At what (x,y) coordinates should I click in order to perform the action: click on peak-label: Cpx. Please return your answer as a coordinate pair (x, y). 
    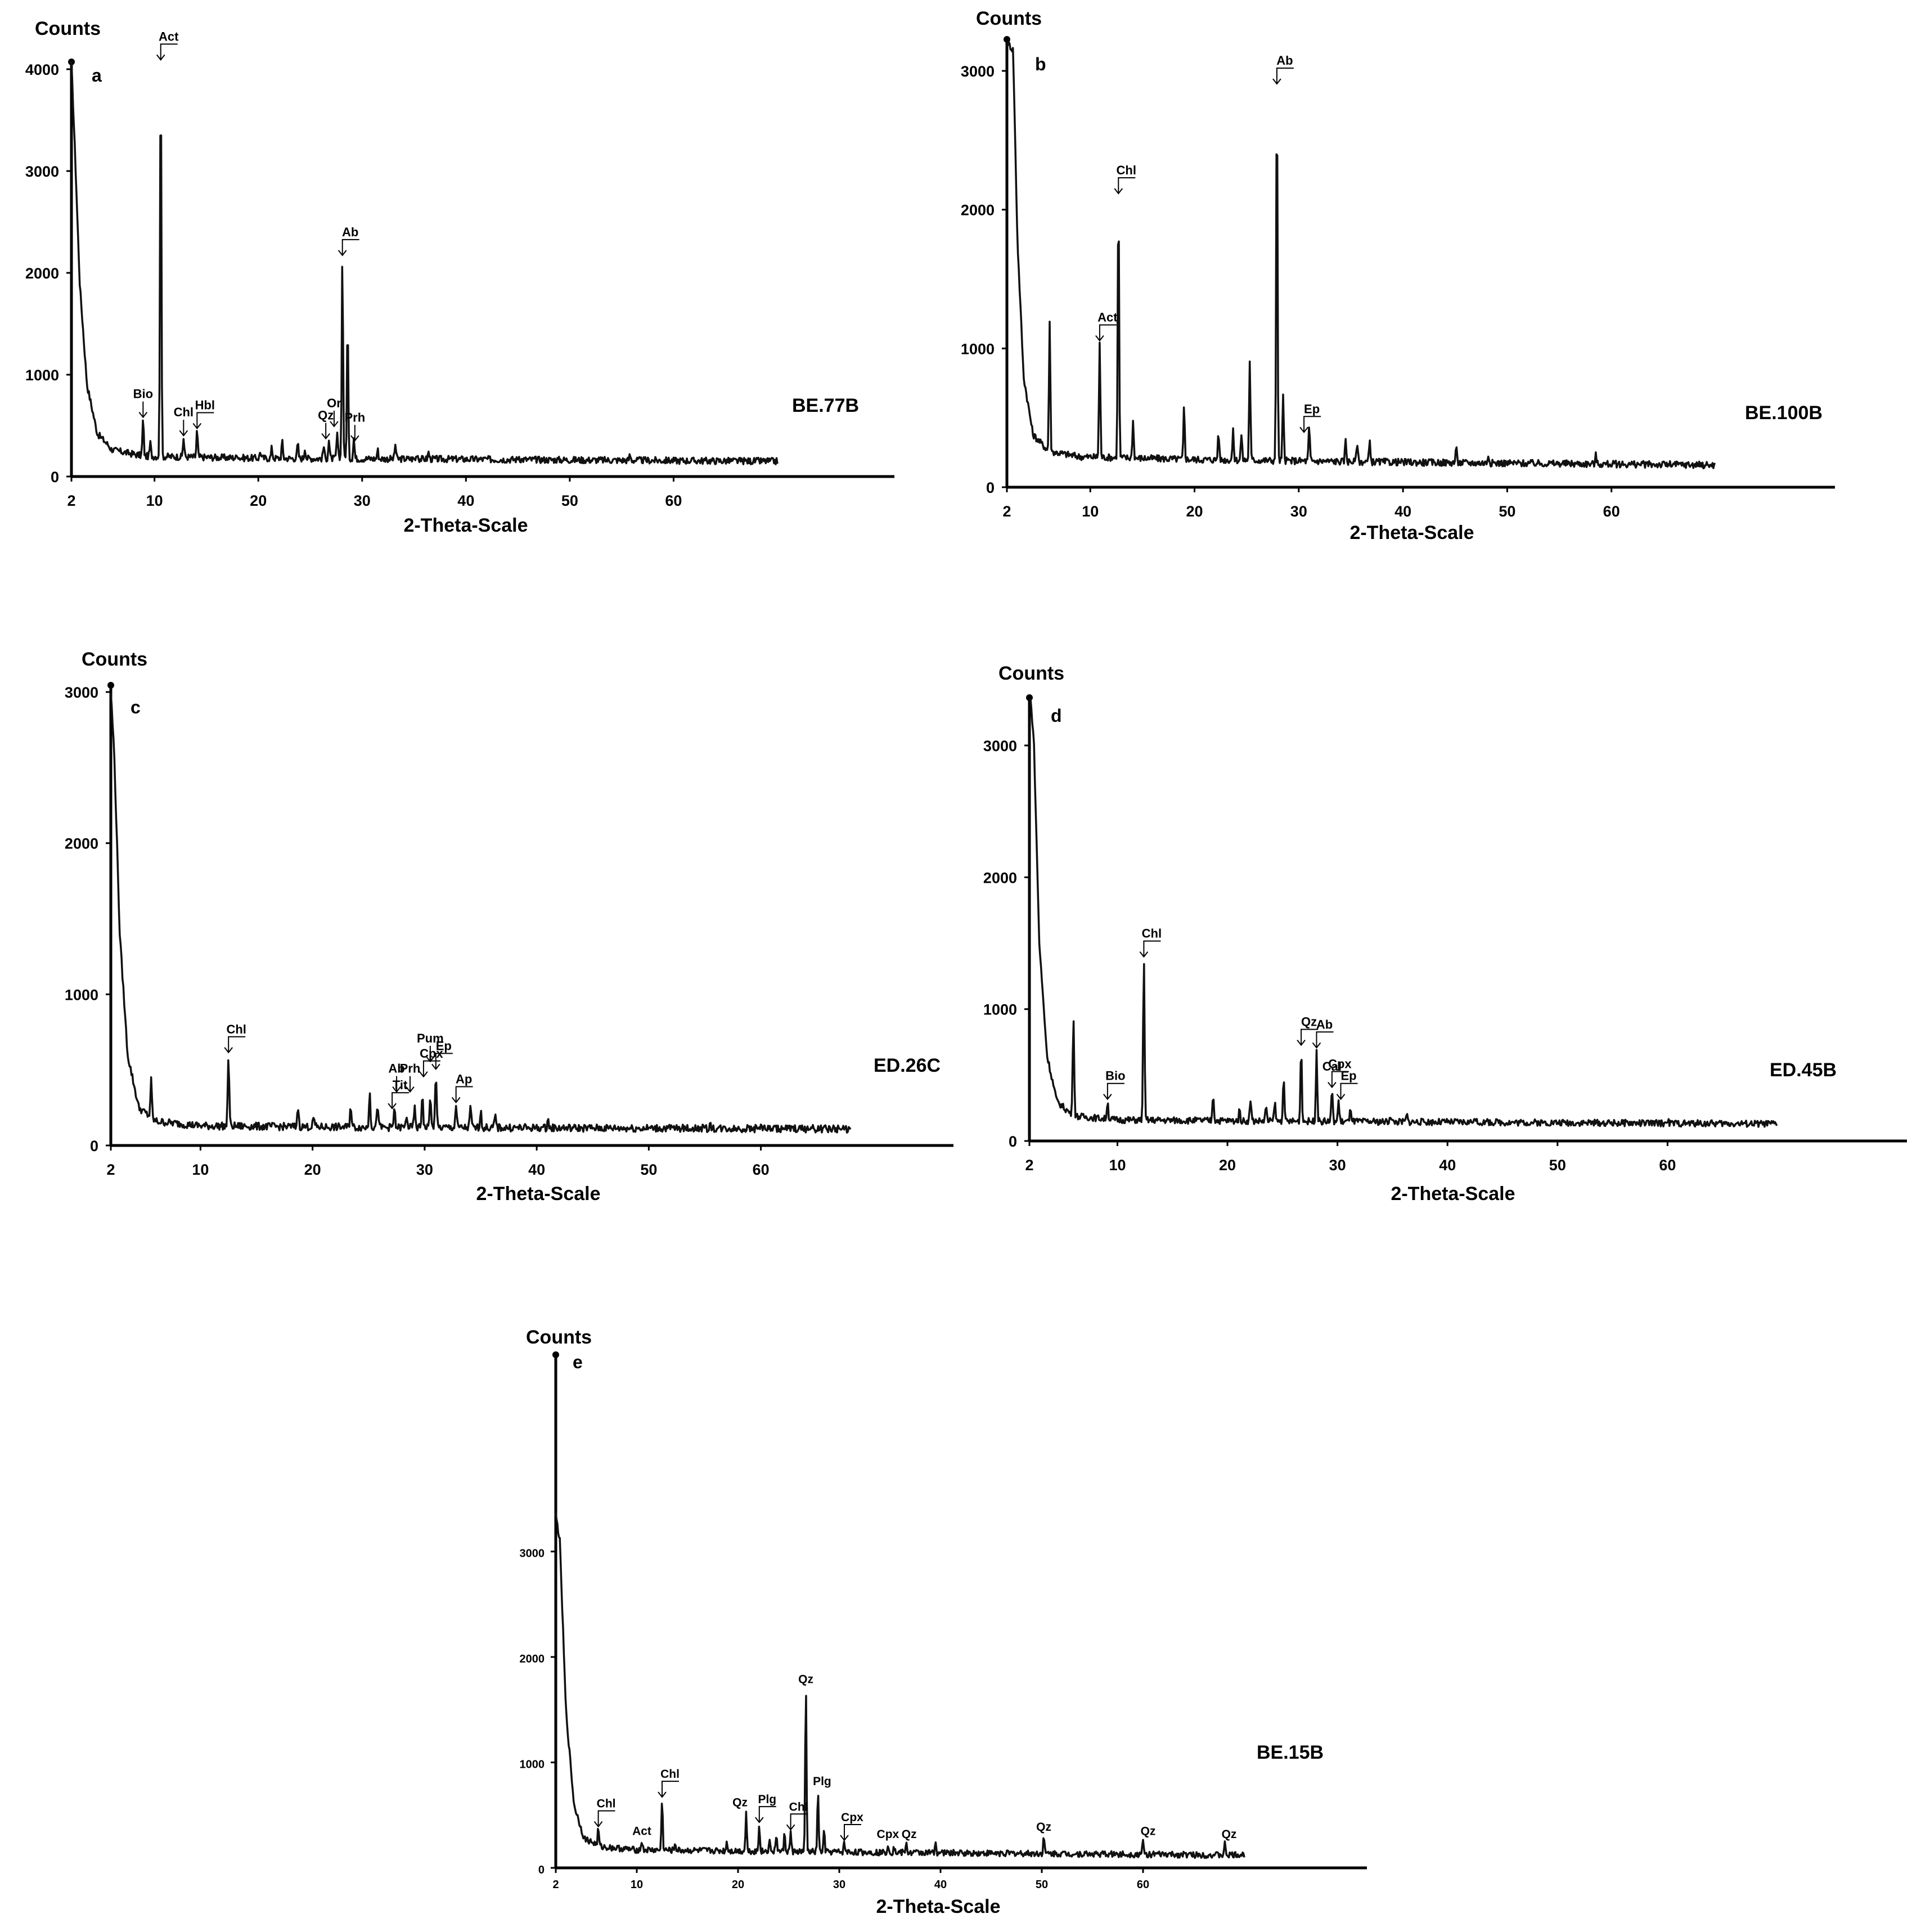
    Looking at the image, I should click on (1340, 1064).